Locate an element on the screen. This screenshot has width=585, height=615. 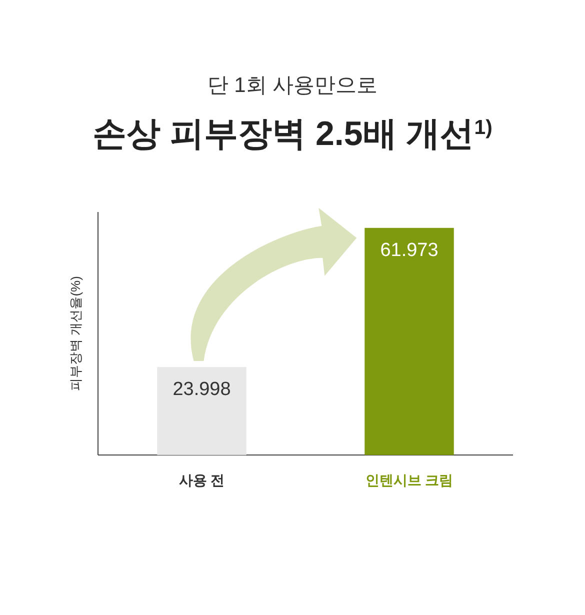
data-label: 61.973 is located at coordinates (409, 250).